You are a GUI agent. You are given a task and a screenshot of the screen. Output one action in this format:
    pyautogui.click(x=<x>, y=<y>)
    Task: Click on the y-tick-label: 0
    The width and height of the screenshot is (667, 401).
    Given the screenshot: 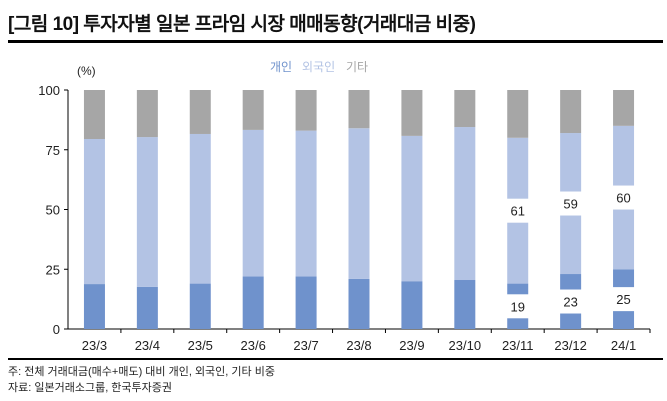 What is the action you would take?
    pyautogui.click(x=56, y=329)
    